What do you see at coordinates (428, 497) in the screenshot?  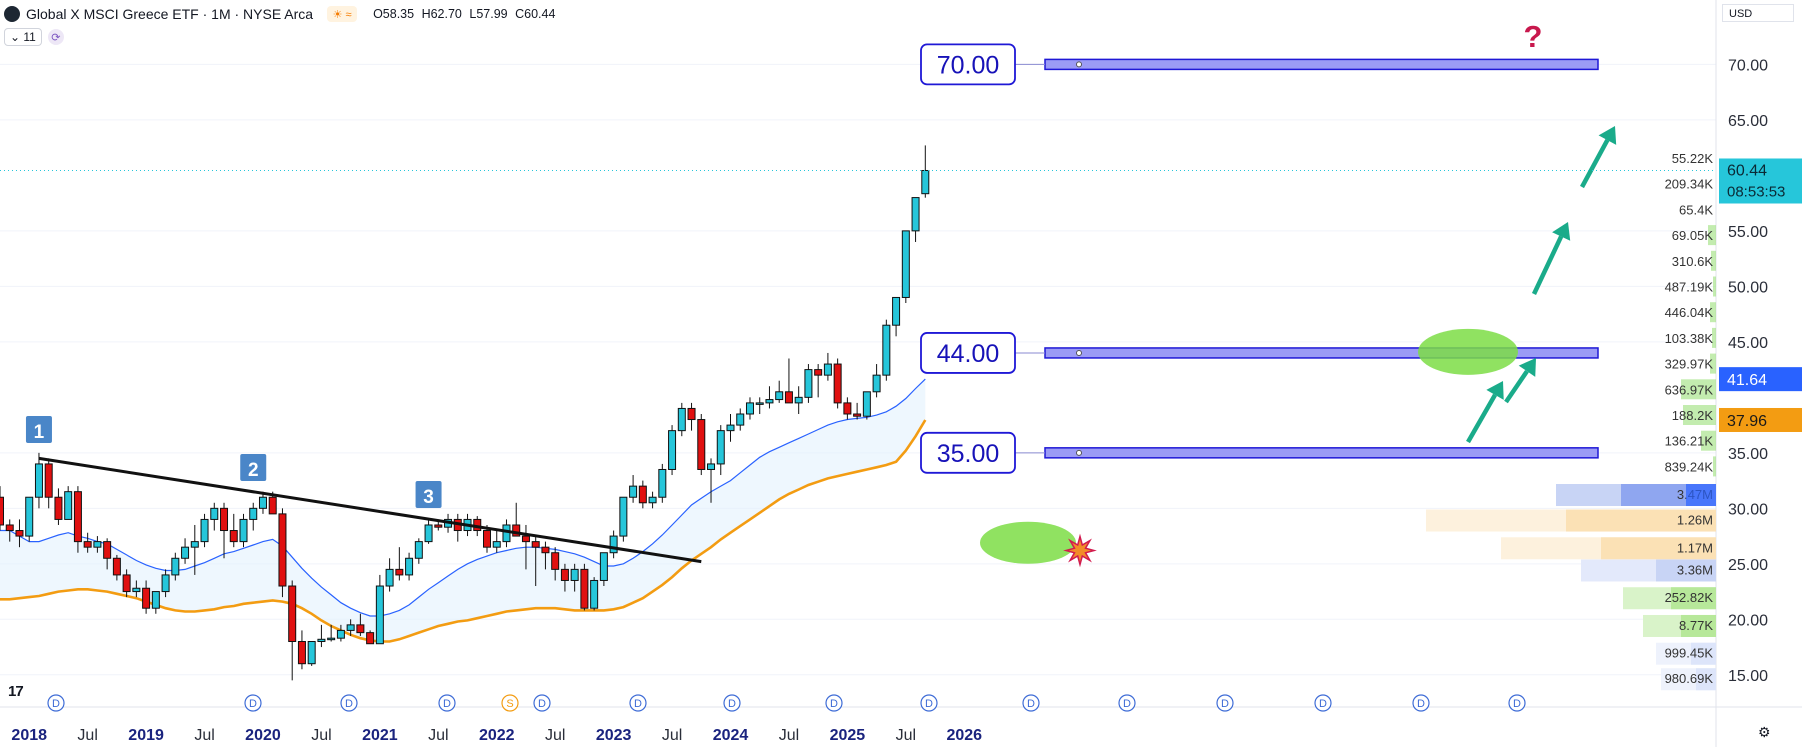 I see `wave-point-label: 3` at bounding box center [428, 497].